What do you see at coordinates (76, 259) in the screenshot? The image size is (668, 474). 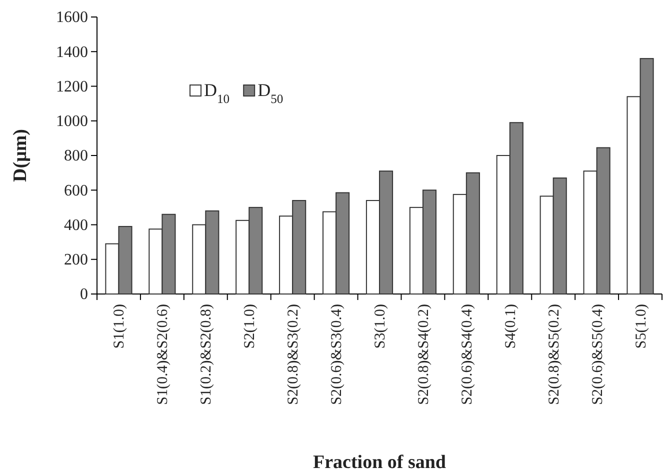 I see `y-tick-label: 200` at bounding box center [76, 259].